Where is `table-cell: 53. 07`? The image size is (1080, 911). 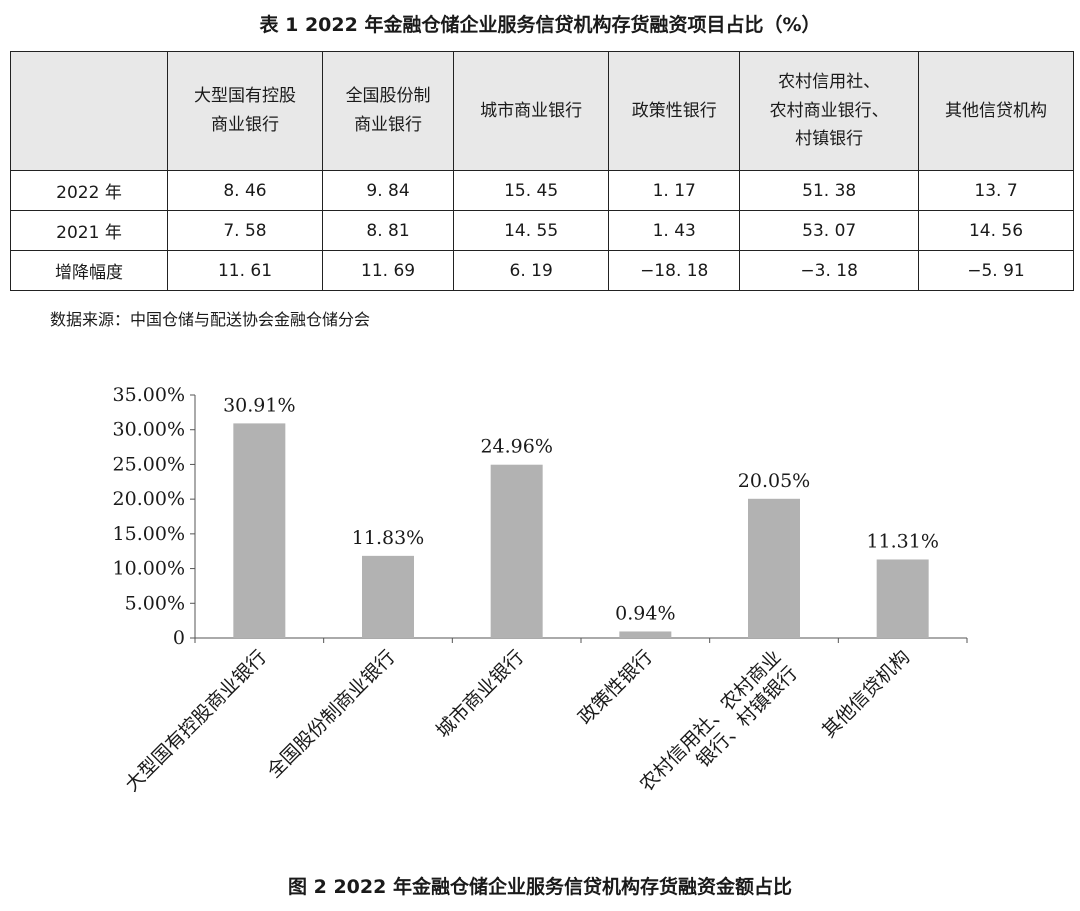
table-cell: 53. 07 is located at coordinates (829, 230).